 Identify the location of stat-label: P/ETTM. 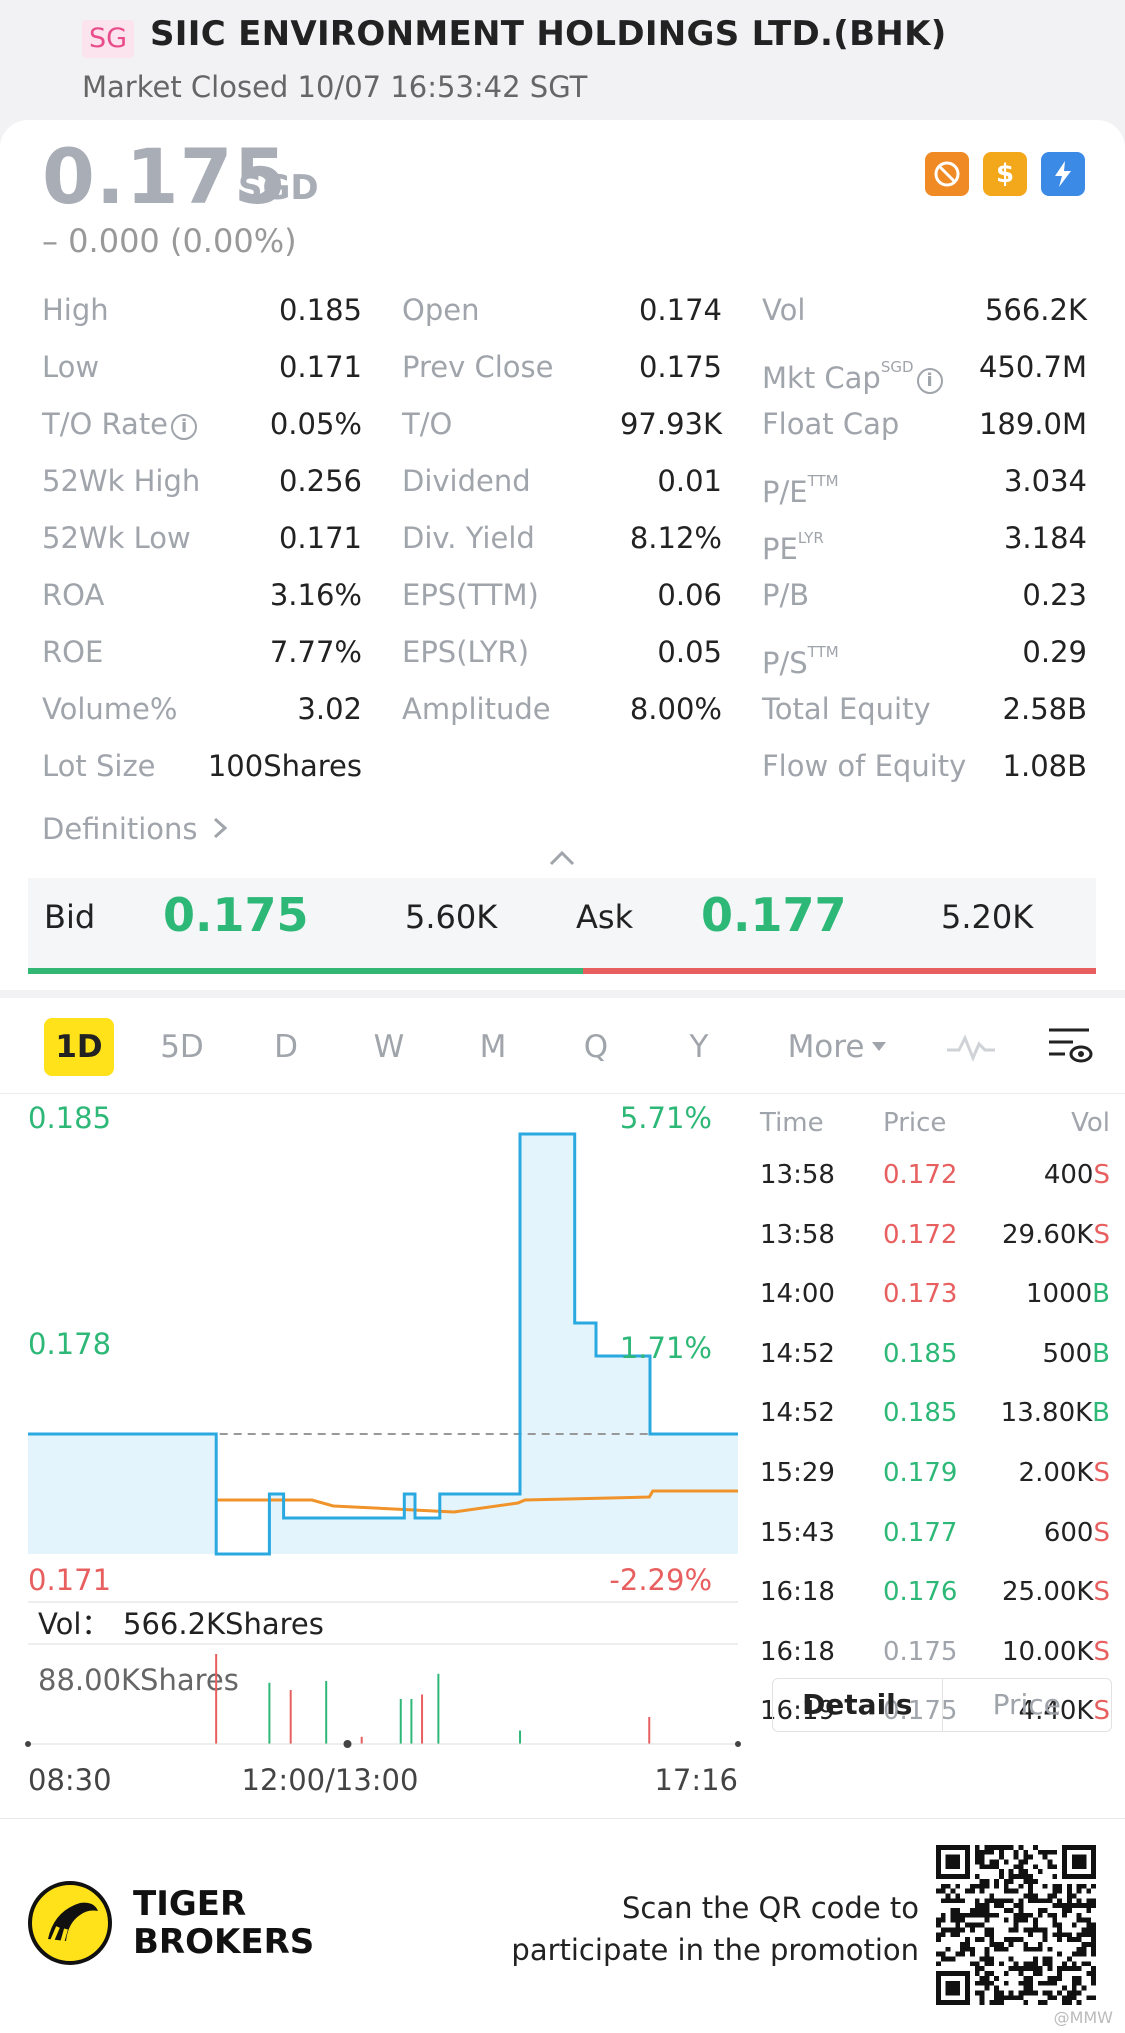
(800, 487).